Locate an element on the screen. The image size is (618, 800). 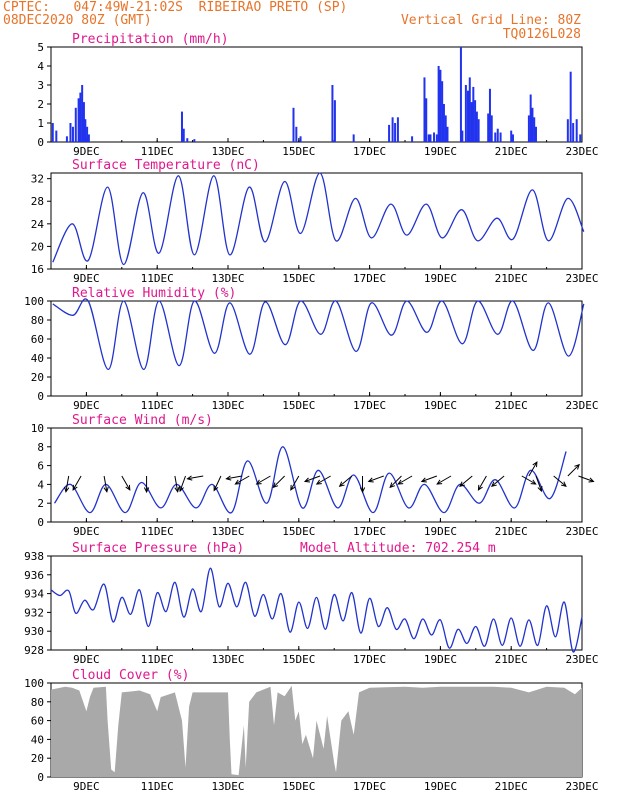
panel-2-frame is located at coordinates (316, 348).